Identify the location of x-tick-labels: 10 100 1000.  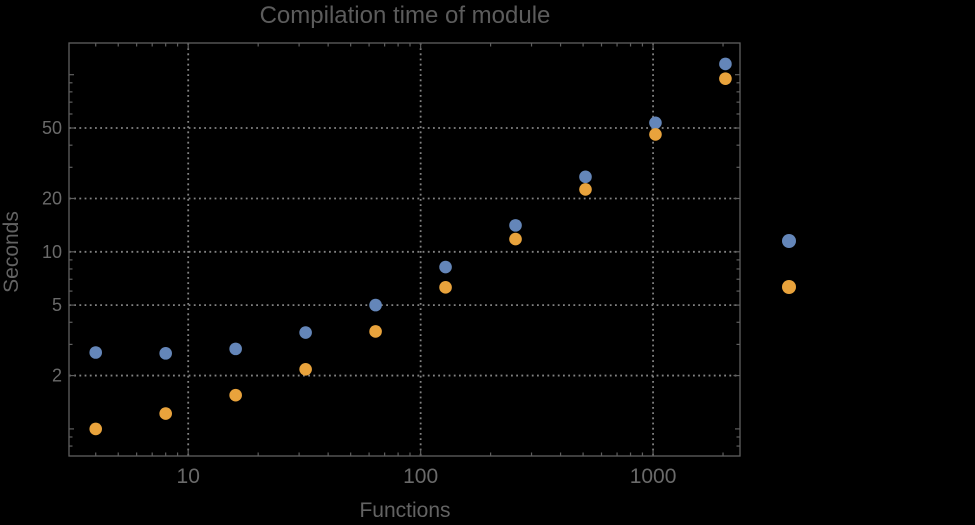
(427, 476).